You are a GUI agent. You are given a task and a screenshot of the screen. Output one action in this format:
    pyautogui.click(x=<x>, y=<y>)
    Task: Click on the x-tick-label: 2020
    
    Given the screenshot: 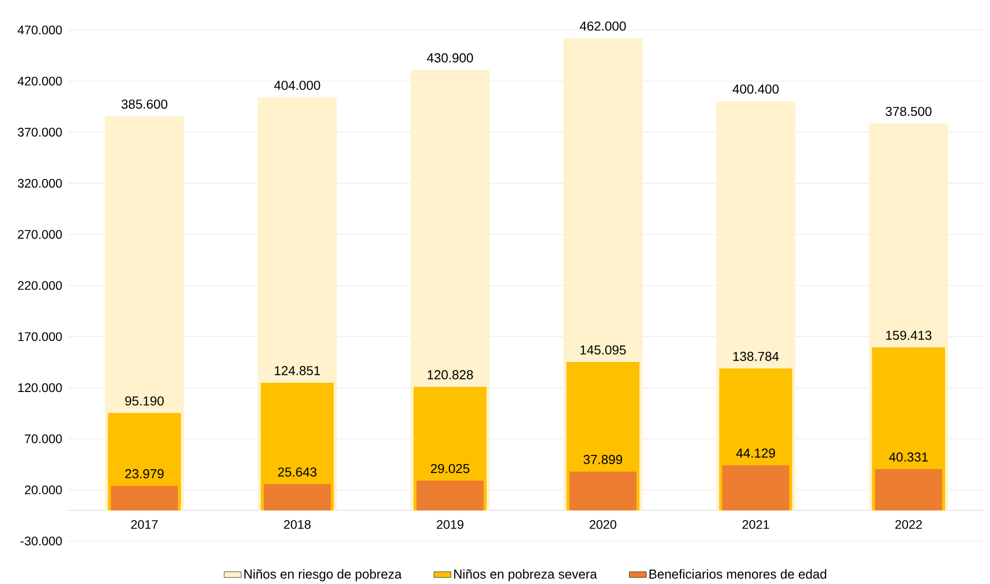 What is the action you would take?
    pyautogui.click(x=603, y=524)
    